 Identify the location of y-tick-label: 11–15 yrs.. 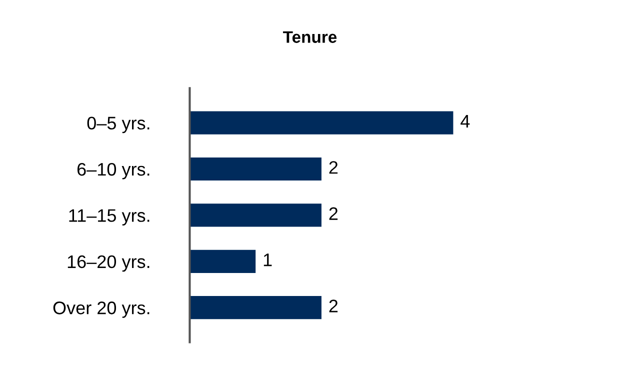
(109, 217).